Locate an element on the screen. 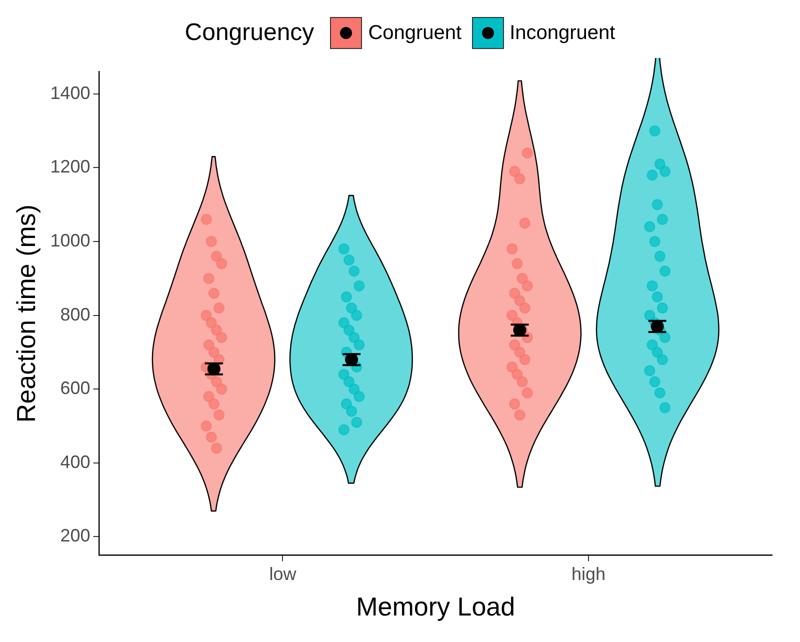 This screenshot has height=642, width=800. legend-label: Incongruent is located at coordinates (563, 33).